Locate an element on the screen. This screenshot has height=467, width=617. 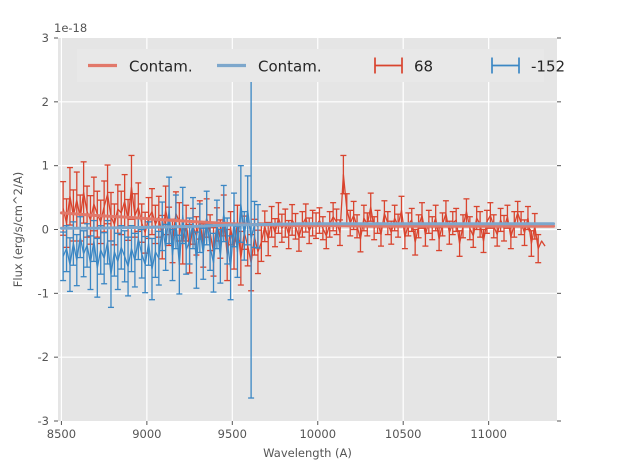
legend: Contam. Contam. 68 -152 is located at coordinates (321, 65).